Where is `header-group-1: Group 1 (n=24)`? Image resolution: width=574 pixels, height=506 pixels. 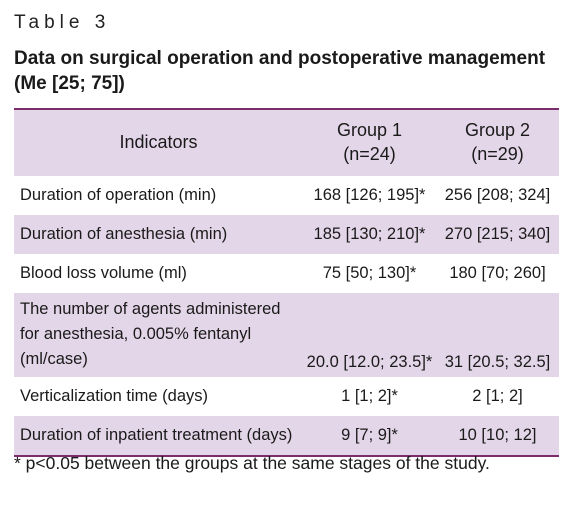
header-group-1: Group 1 (n=24) is located at coordinates (369, 143).